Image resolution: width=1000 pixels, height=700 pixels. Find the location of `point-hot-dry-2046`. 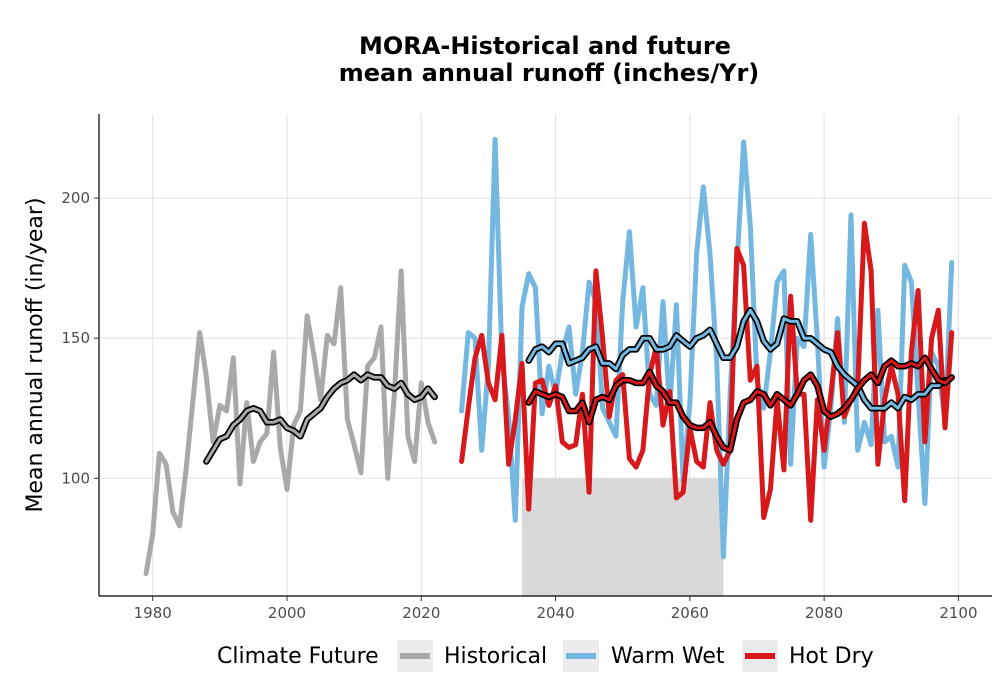

point-hot-dry-2046 is located at coordinates (595, 270).